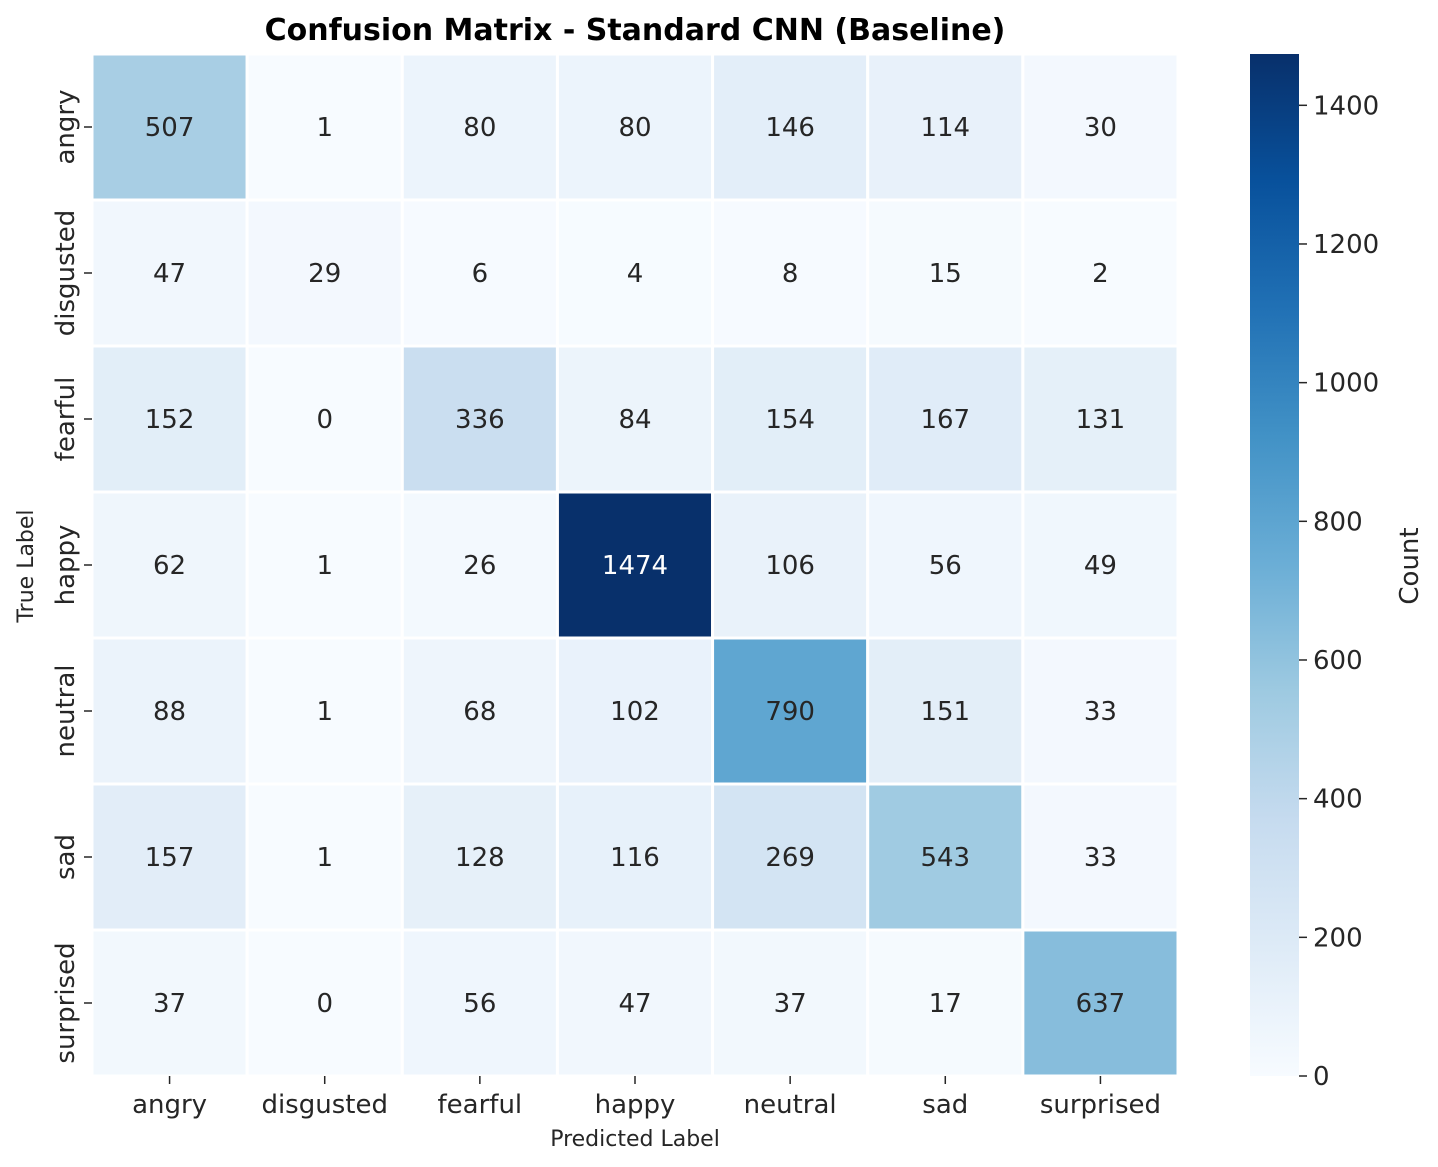  What do you see at coordinates (1338, 661) in the screenshot?
I see `colorbar-tick-label: 600` at bounding box center [1338, 661].